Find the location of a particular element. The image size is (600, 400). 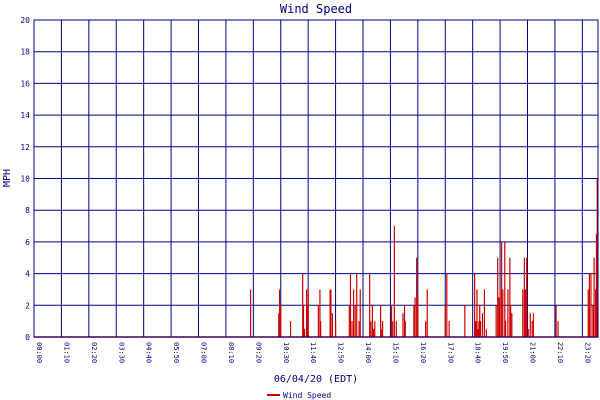

x-tick-label: 15:10 is located at coordinates (395, 352).